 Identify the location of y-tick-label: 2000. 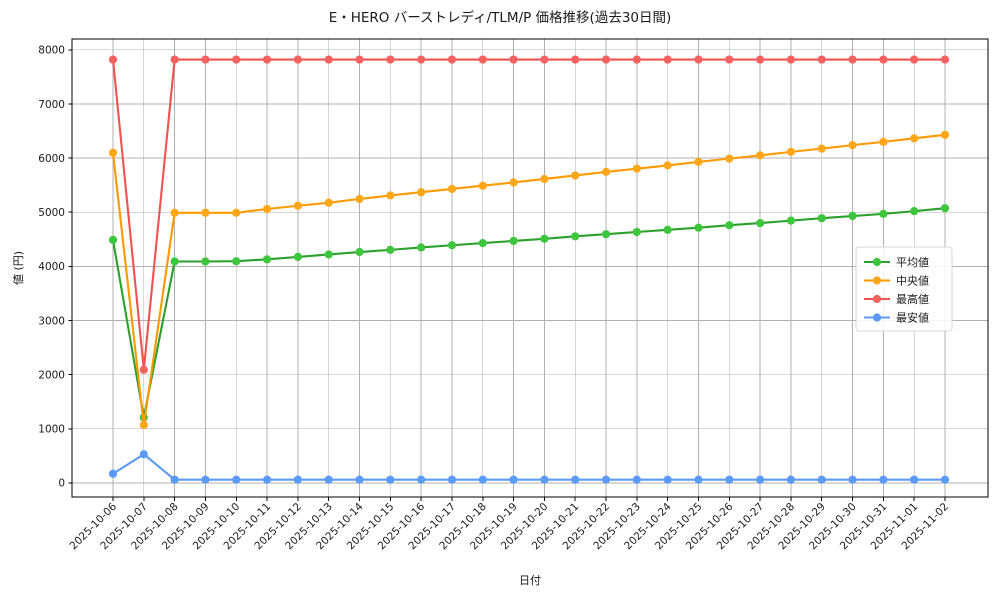
(51, 375).